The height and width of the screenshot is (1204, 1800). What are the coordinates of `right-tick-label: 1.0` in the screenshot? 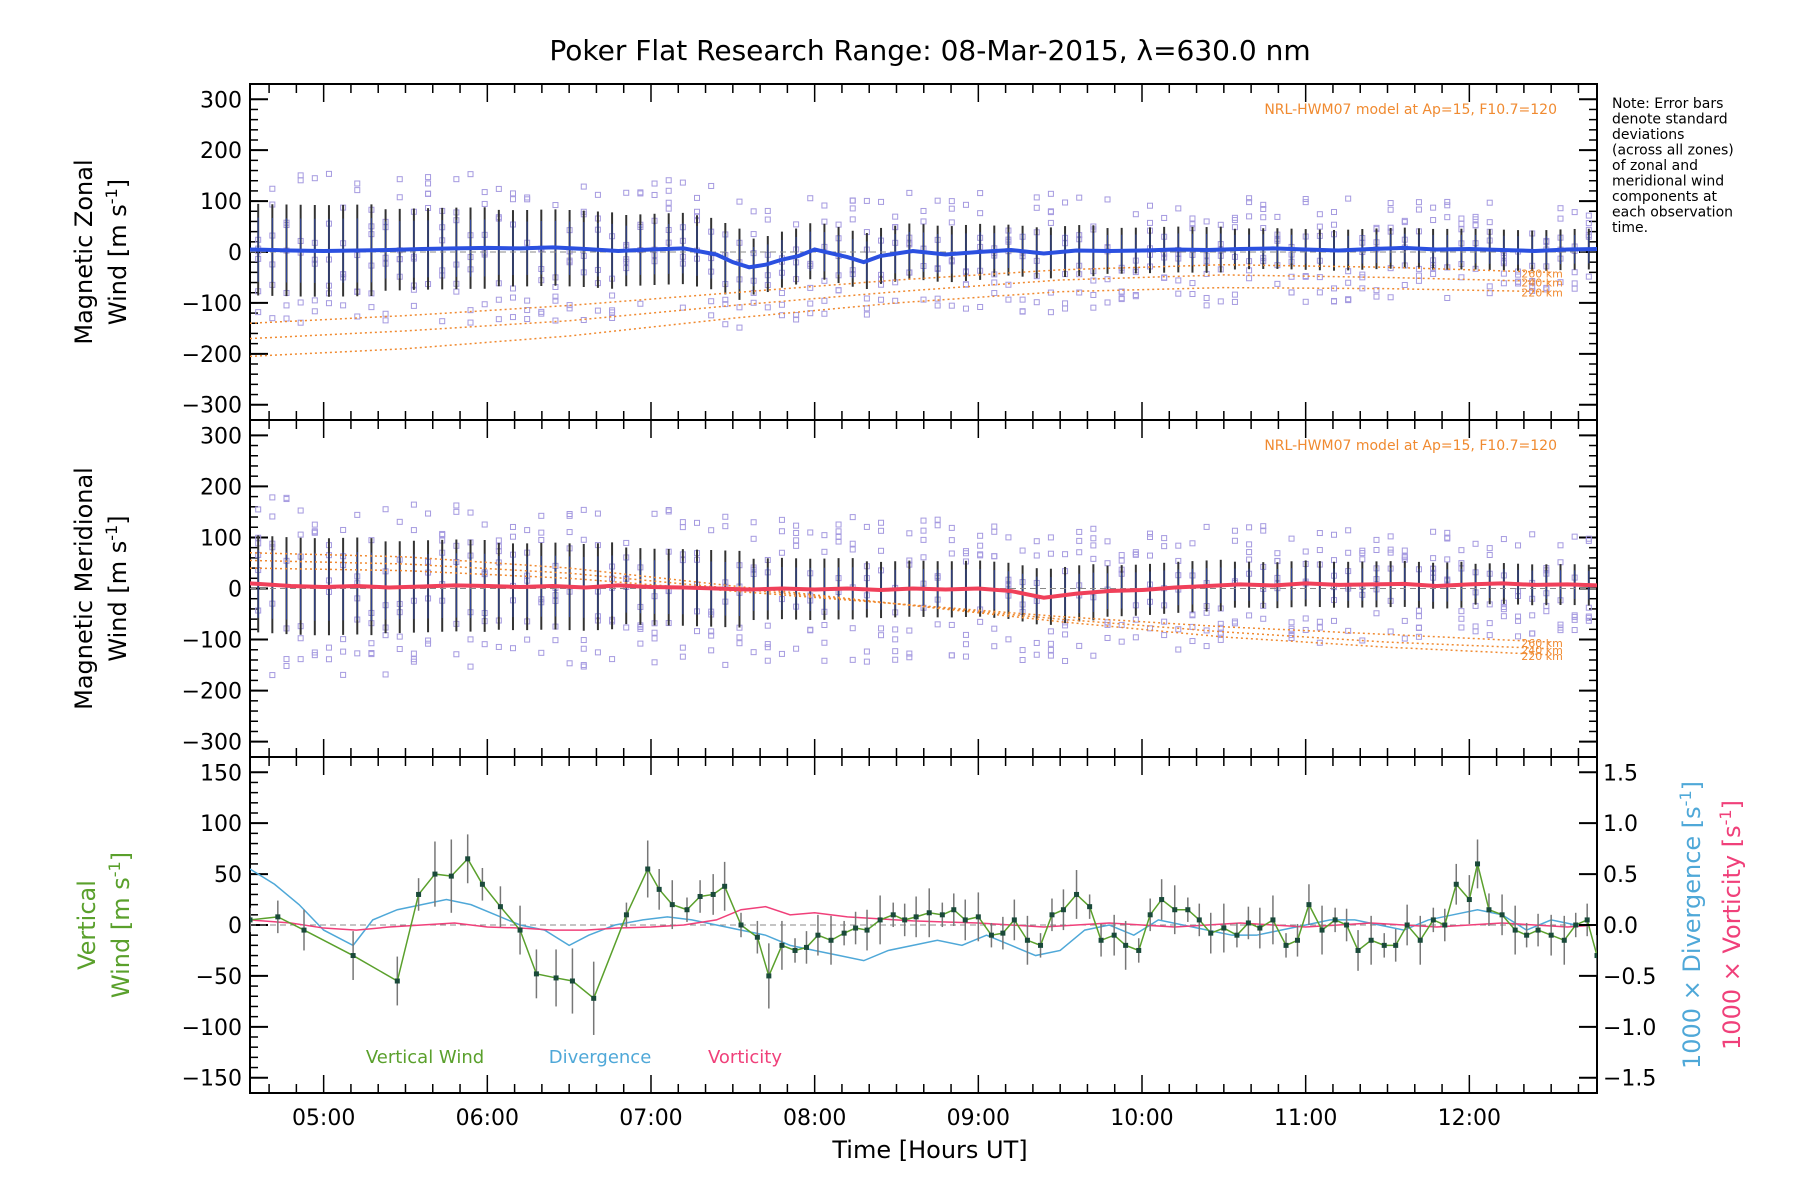 It's located at (1620, 824).